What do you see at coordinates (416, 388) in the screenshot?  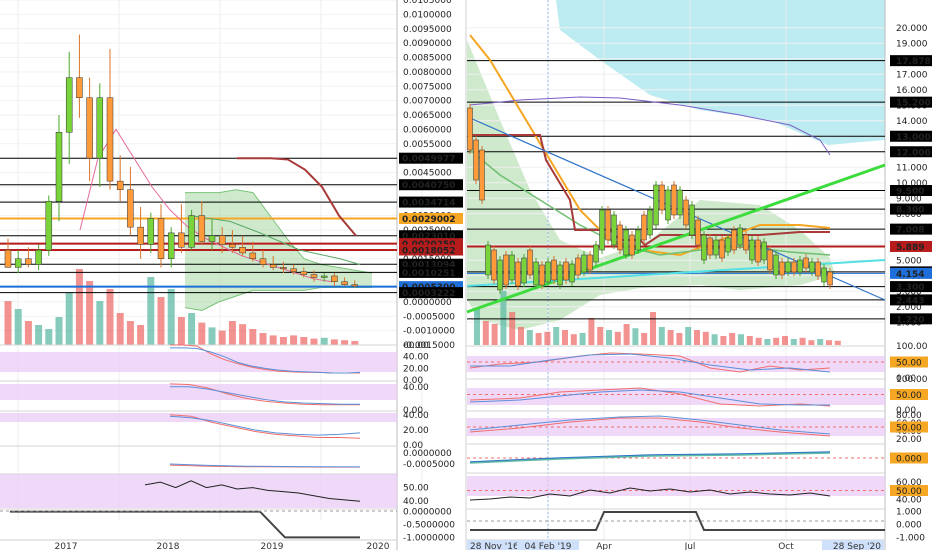 I see `oscillator-tick-label: 40.00` at bounding box center [416, 388].